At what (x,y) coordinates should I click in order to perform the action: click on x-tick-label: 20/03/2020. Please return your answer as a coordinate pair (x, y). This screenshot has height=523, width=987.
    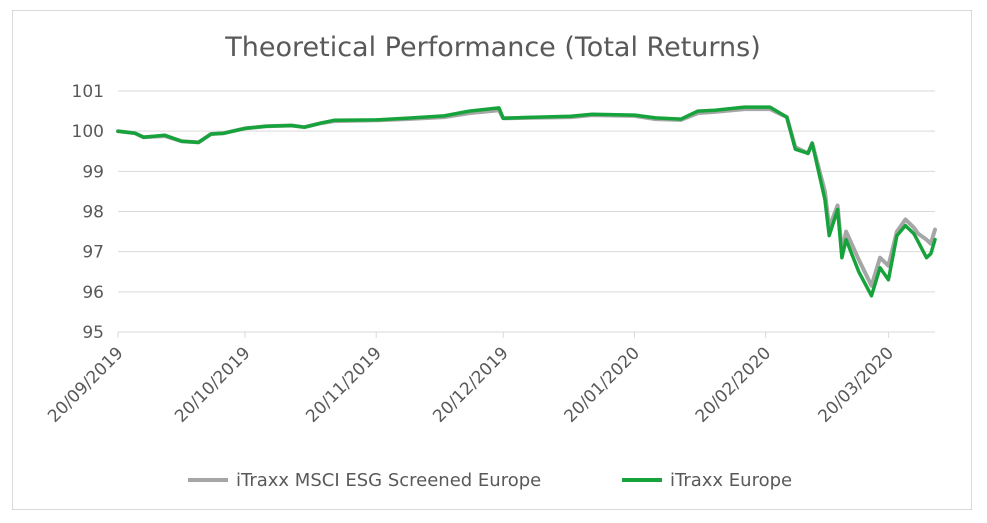
    Looking at the image, I should click on (856, 384).